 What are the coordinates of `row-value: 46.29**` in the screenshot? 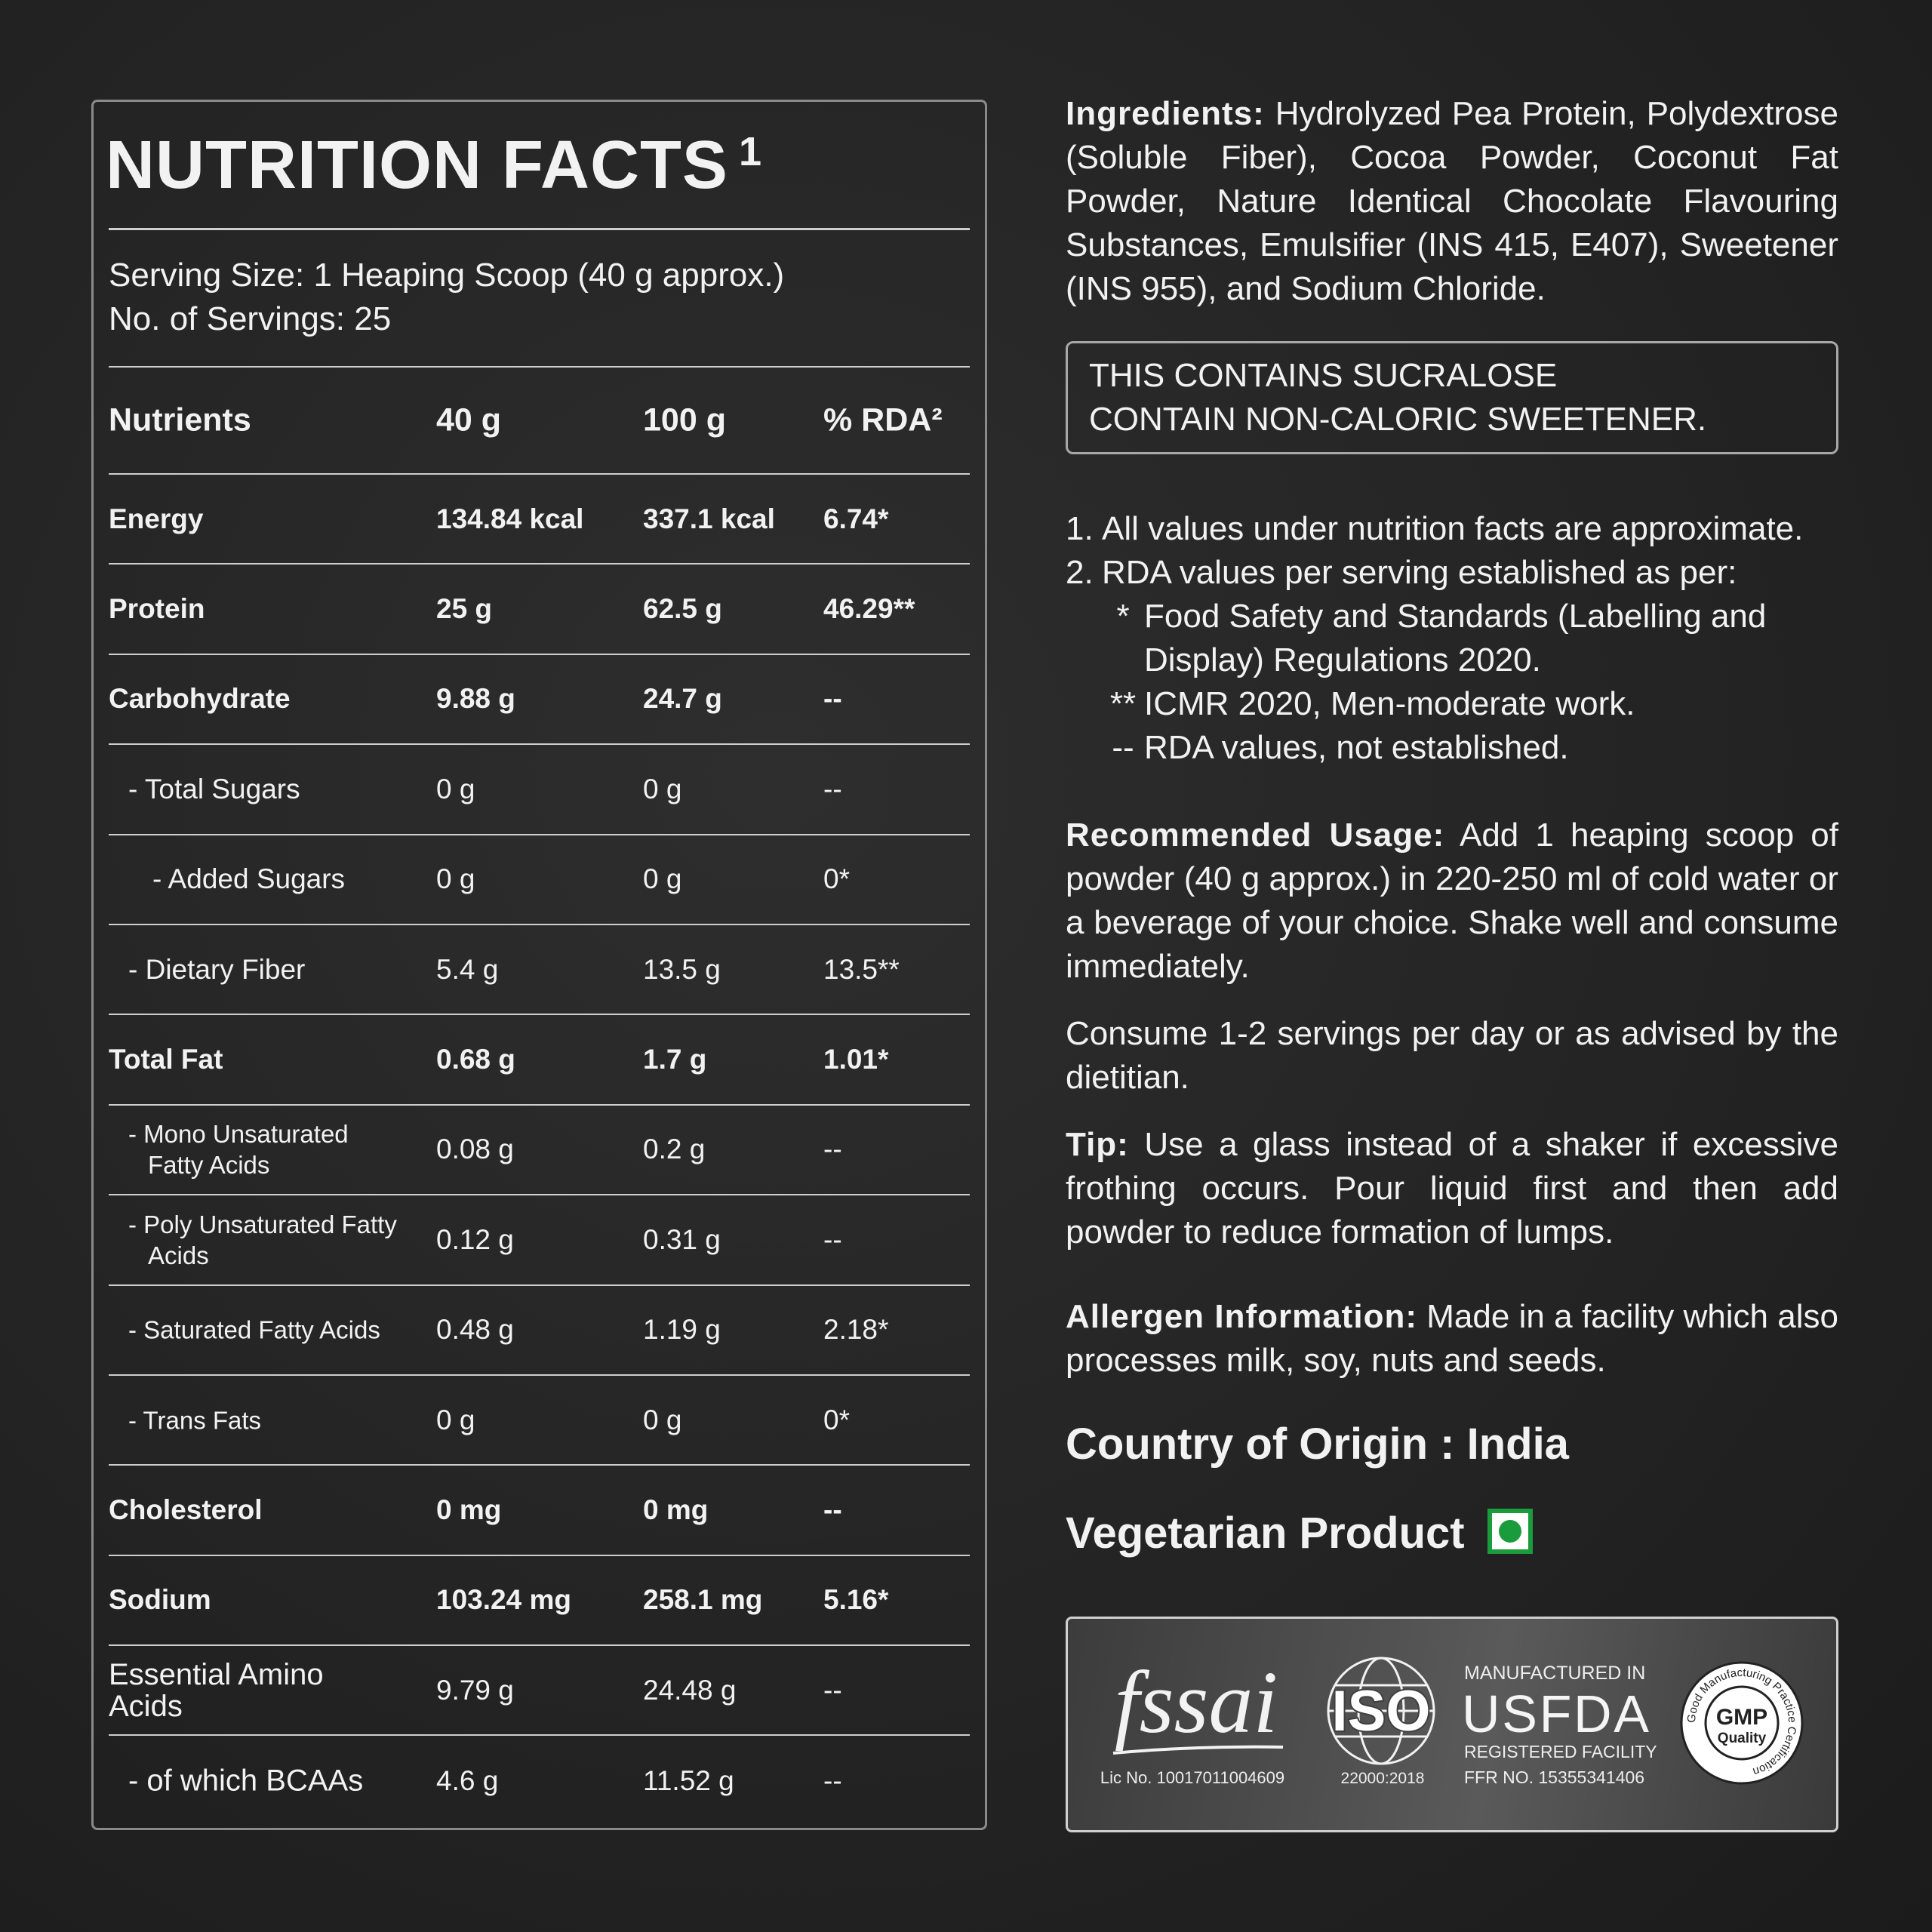 It's located at (869, 609).